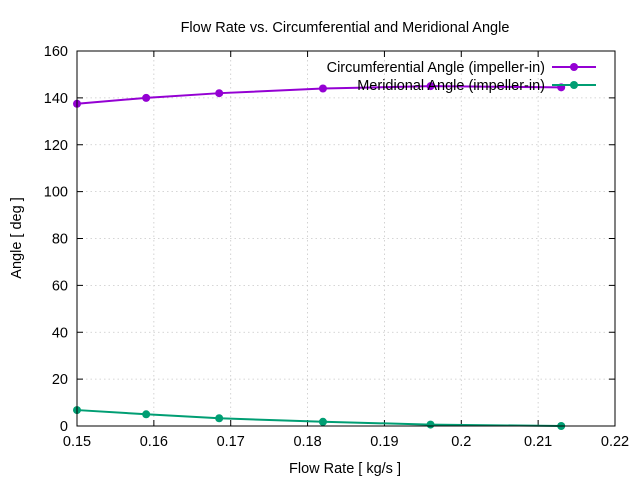 The height and width of the screenshot is (480, 640). Describe the element at coordinates (461, 442) in the screenshot. I see `x-tick-label: 0.2` at that location.